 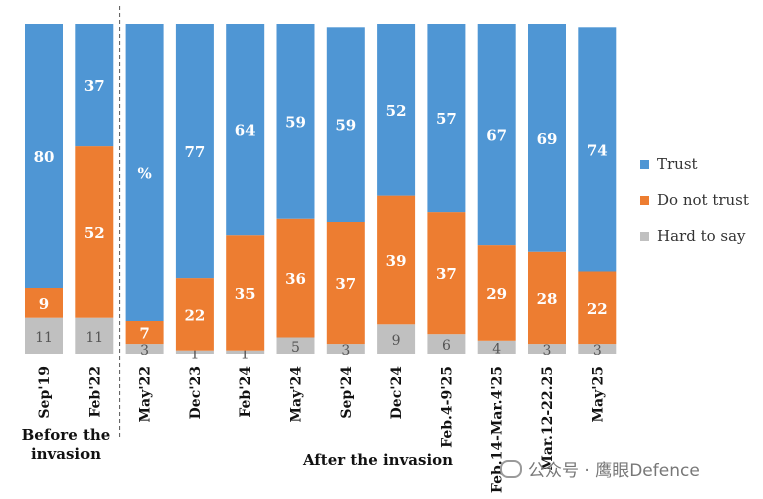 I want to click on data-label-do-not-trust: 7, so click(x=144, y=334).